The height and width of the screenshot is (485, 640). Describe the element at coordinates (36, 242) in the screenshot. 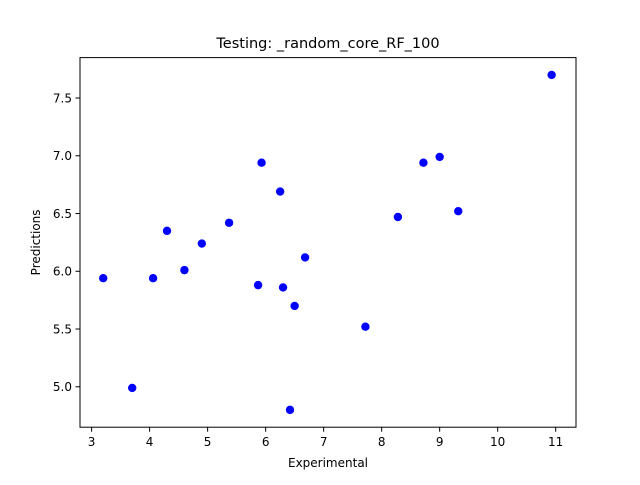

I see `y-axis-label: Predictions` at that location.